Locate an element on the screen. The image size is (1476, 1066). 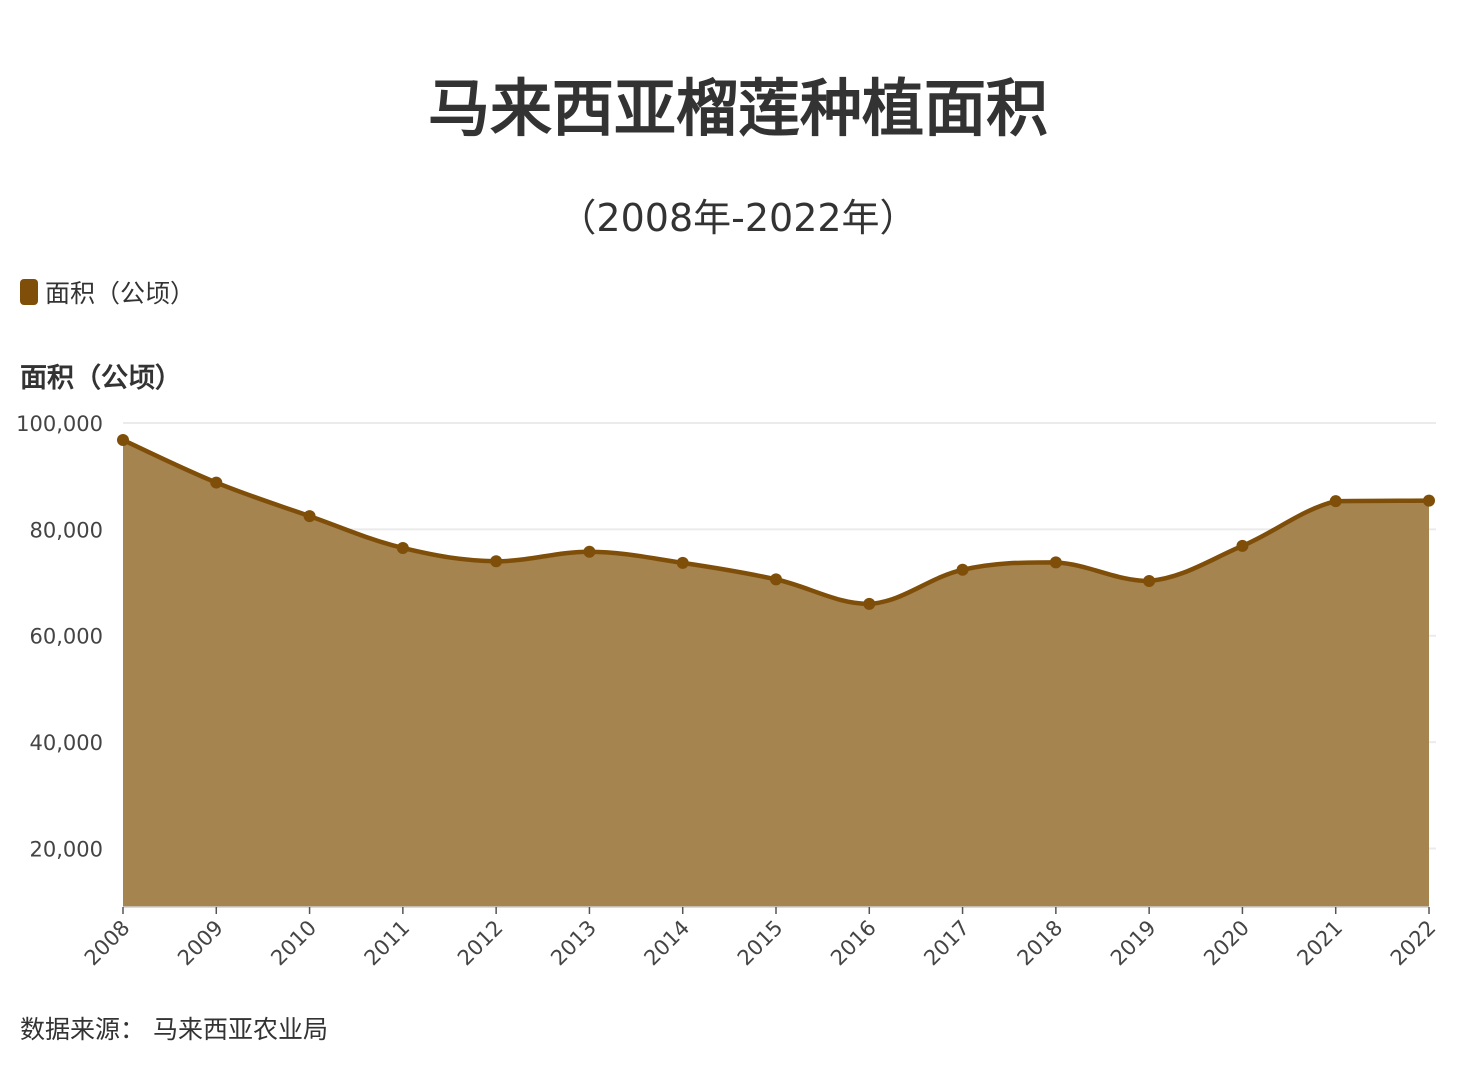
data-point-2022 is located at coordinates (1429, 500).